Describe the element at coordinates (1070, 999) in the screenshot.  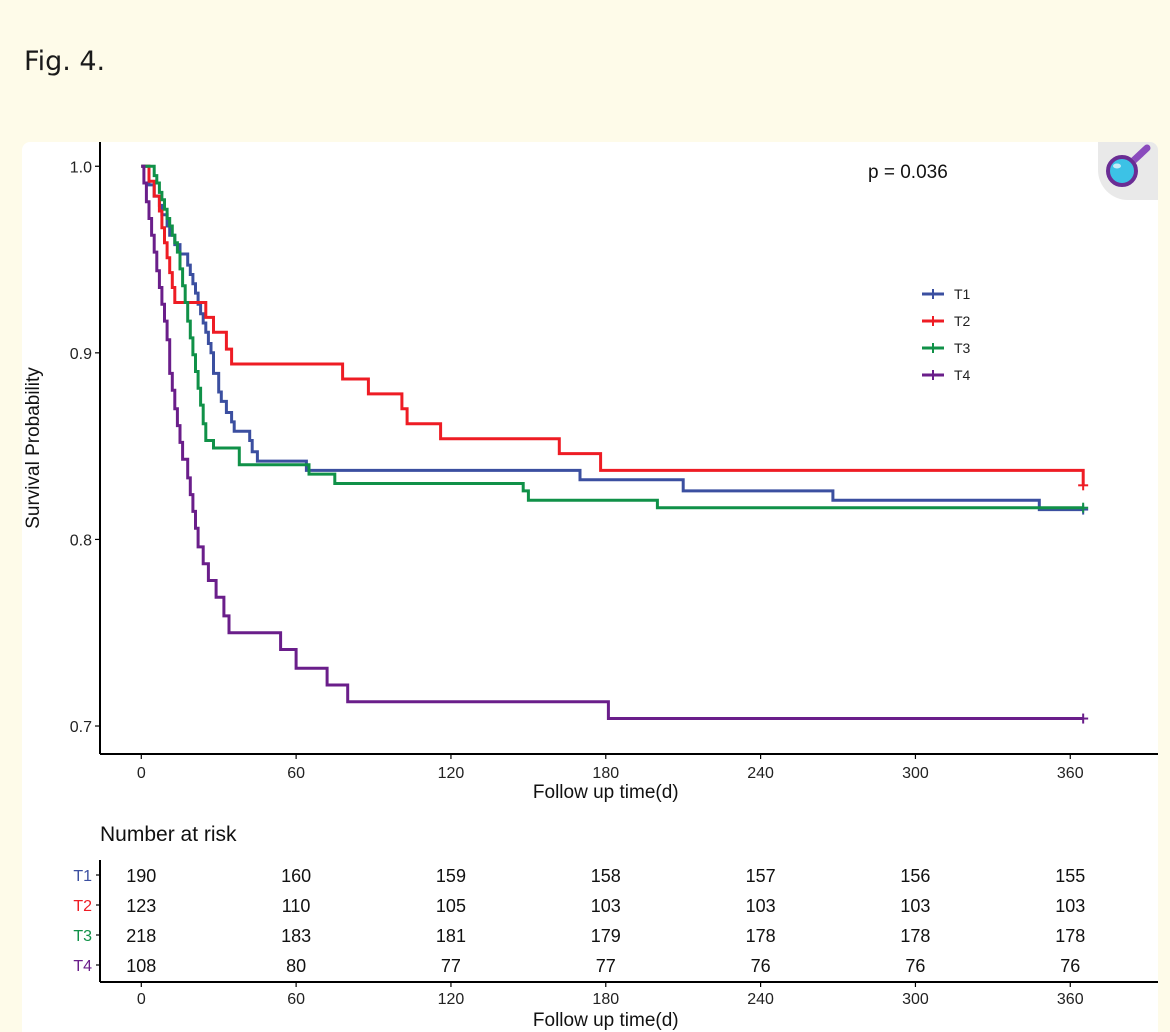
I see `risk-x-tick-label: 360` at that location.